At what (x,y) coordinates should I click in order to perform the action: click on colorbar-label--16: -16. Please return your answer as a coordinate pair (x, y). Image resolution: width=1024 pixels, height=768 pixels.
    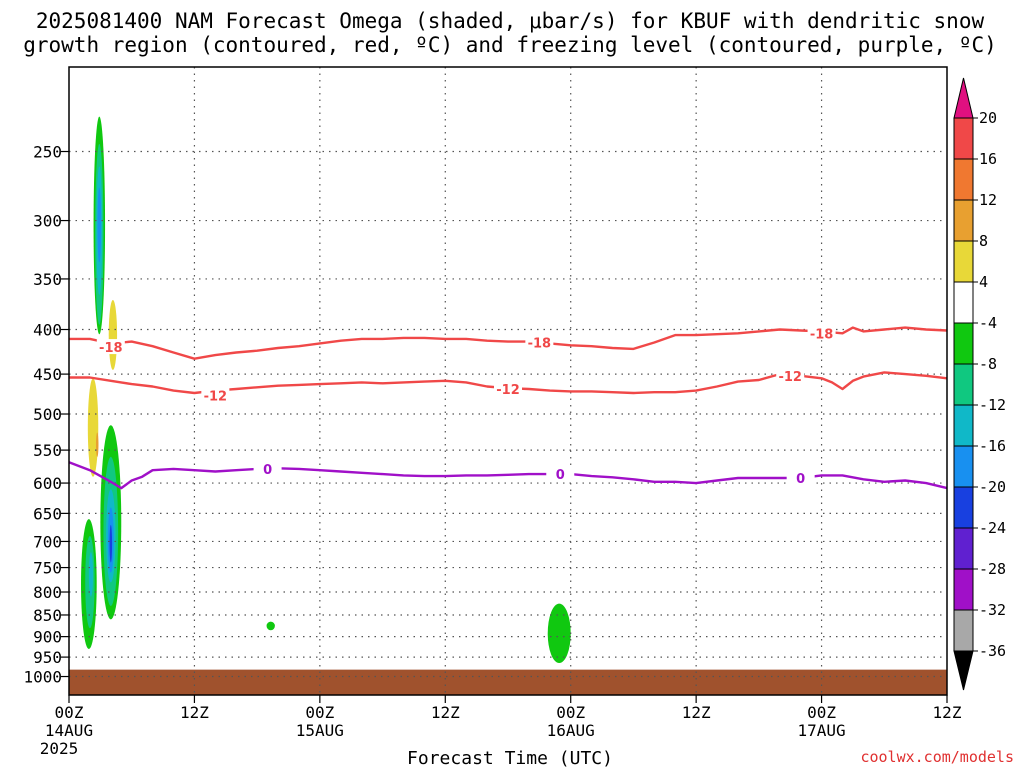
    Looking at the image, I should click on (992, 446).